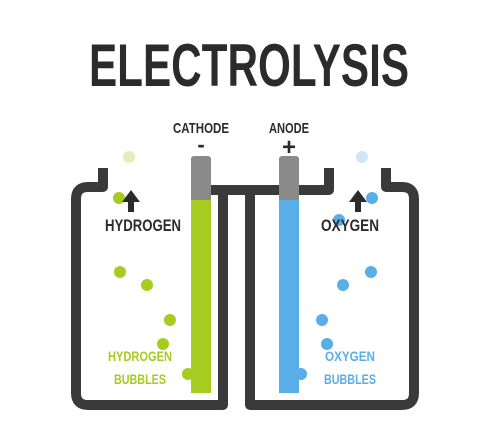 The width and height of the screenshot is (498, 441). Describe the element at coordinates (289, 179) in the screenshot. I see `anode-cap` at that location.